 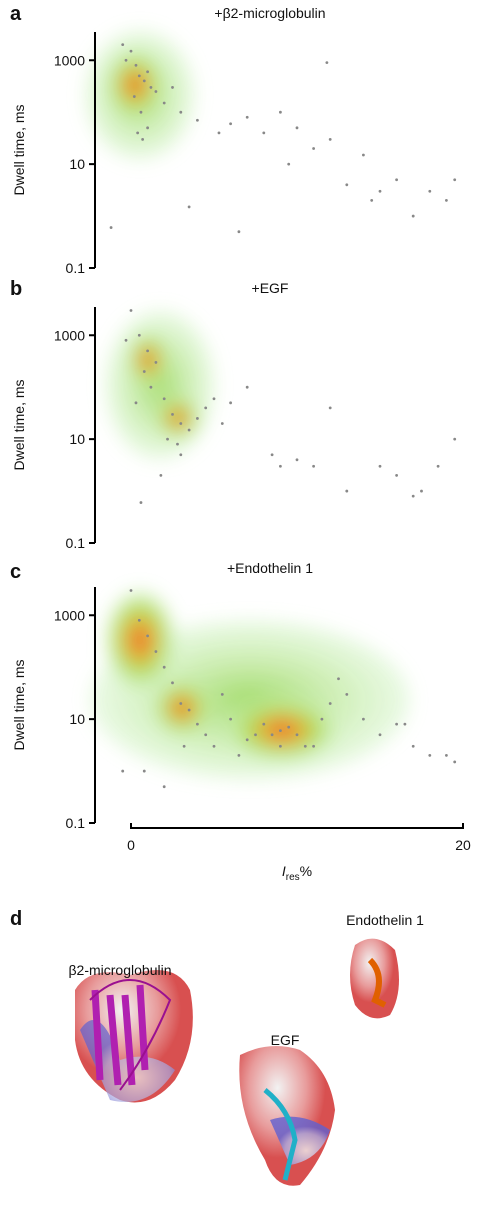 What do you see at coordinates (16, 14) in the screenshot?
I see `panel-label: a` at bounding box center [16, 14].